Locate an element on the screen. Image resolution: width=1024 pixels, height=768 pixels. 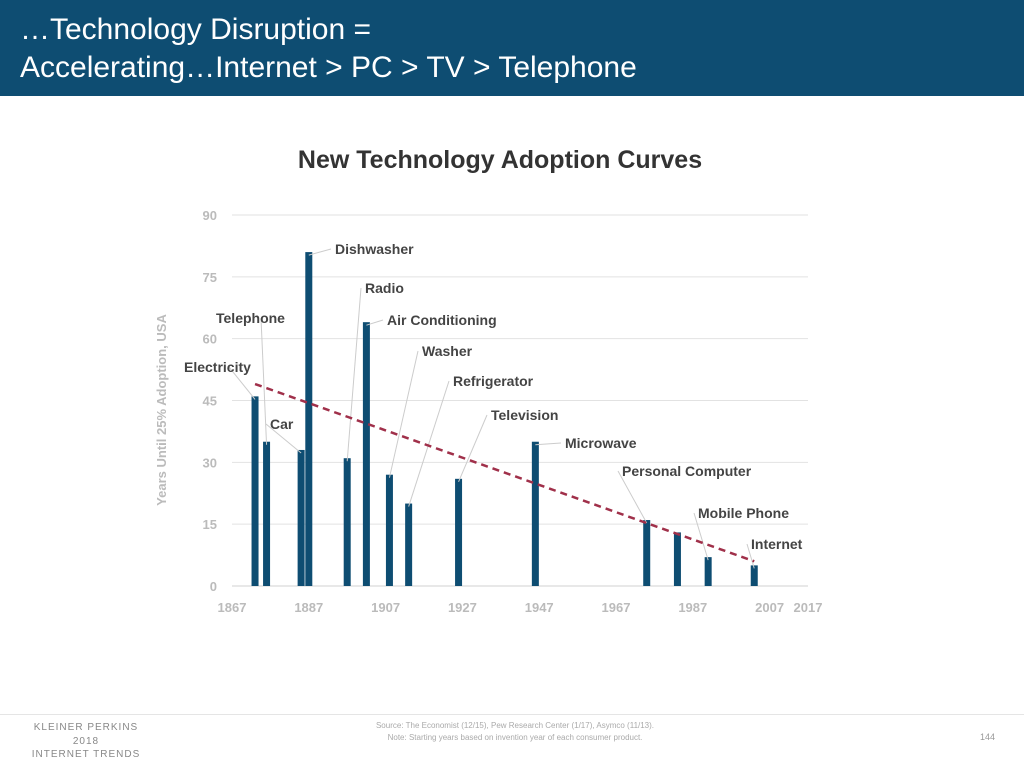
trend-line is located at coordinates (504, 472).